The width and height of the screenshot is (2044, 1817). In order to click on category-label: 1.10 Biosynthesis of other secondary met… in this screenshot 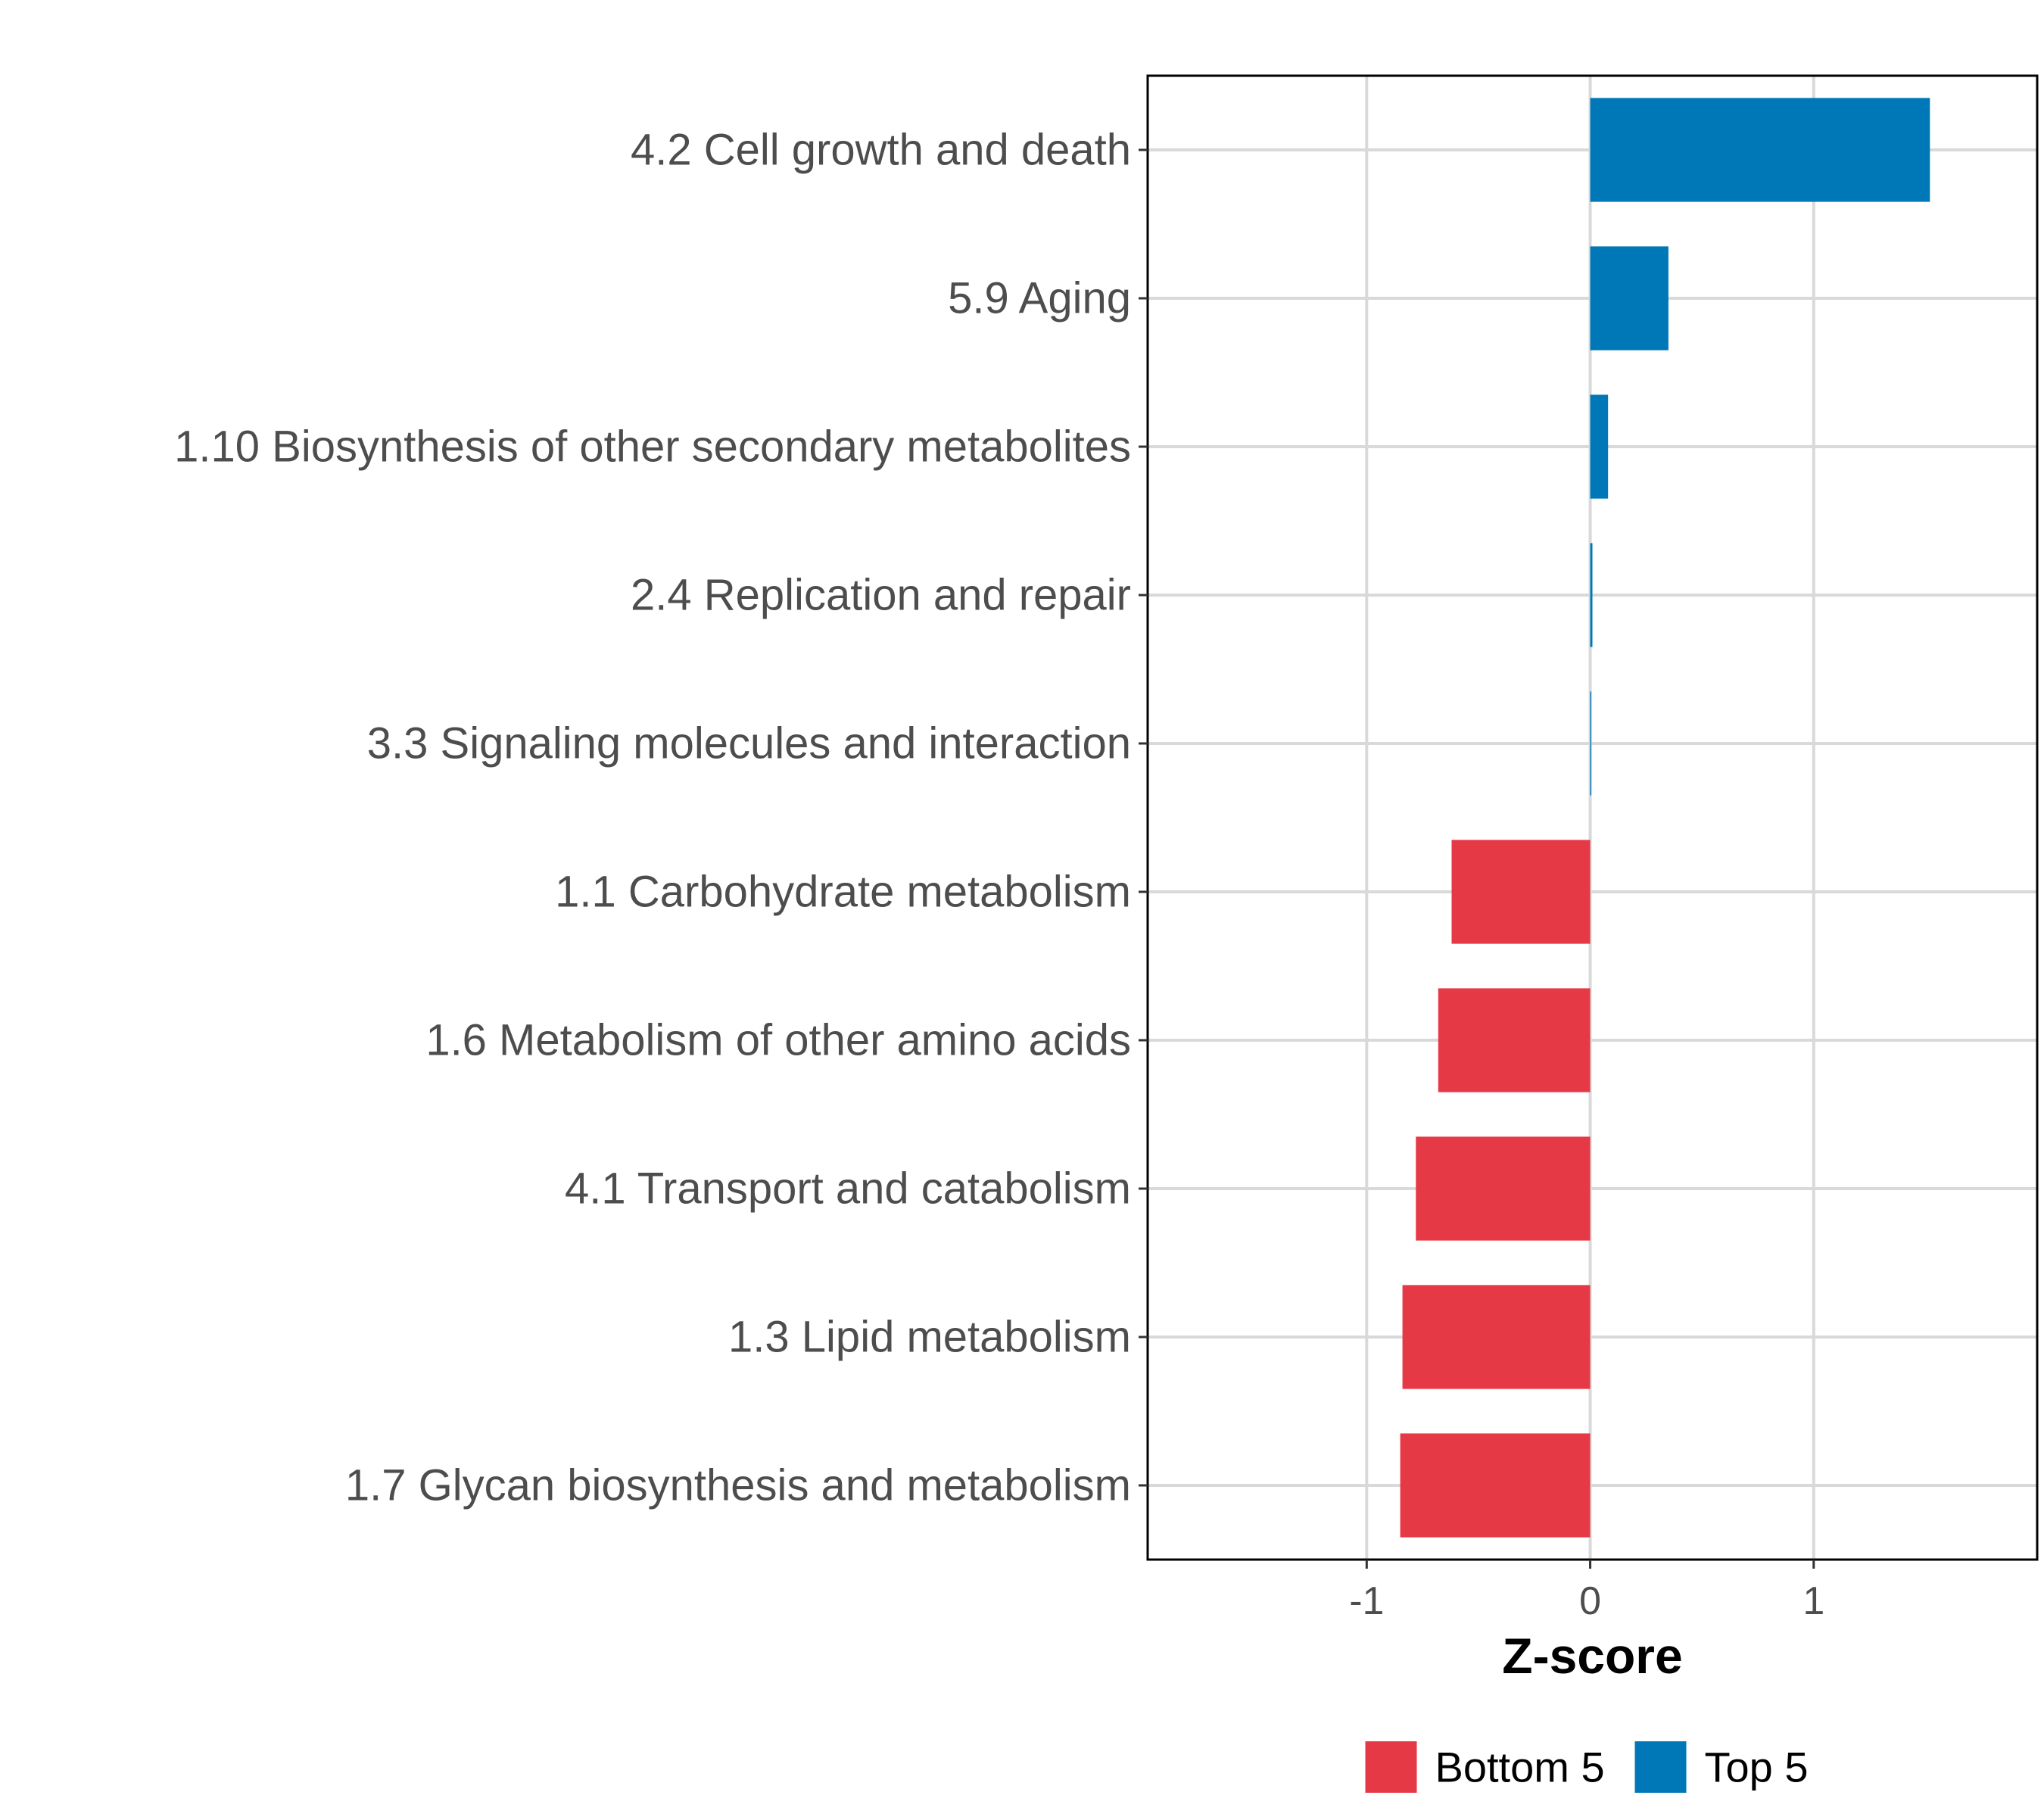, I will do `click(652, 447)`.